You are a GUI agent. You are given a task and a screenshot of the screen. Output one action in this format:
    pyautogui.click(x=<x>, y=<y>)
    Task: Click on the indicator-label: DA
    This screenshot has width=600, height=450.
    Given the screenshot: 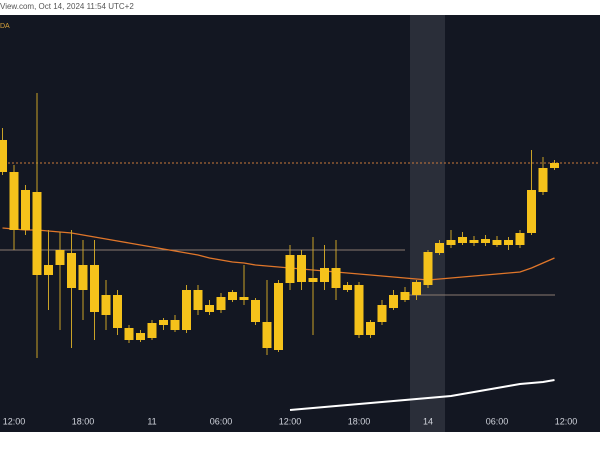 What is the action you would take?
    pyautogui.click(x=5, y=26)
    